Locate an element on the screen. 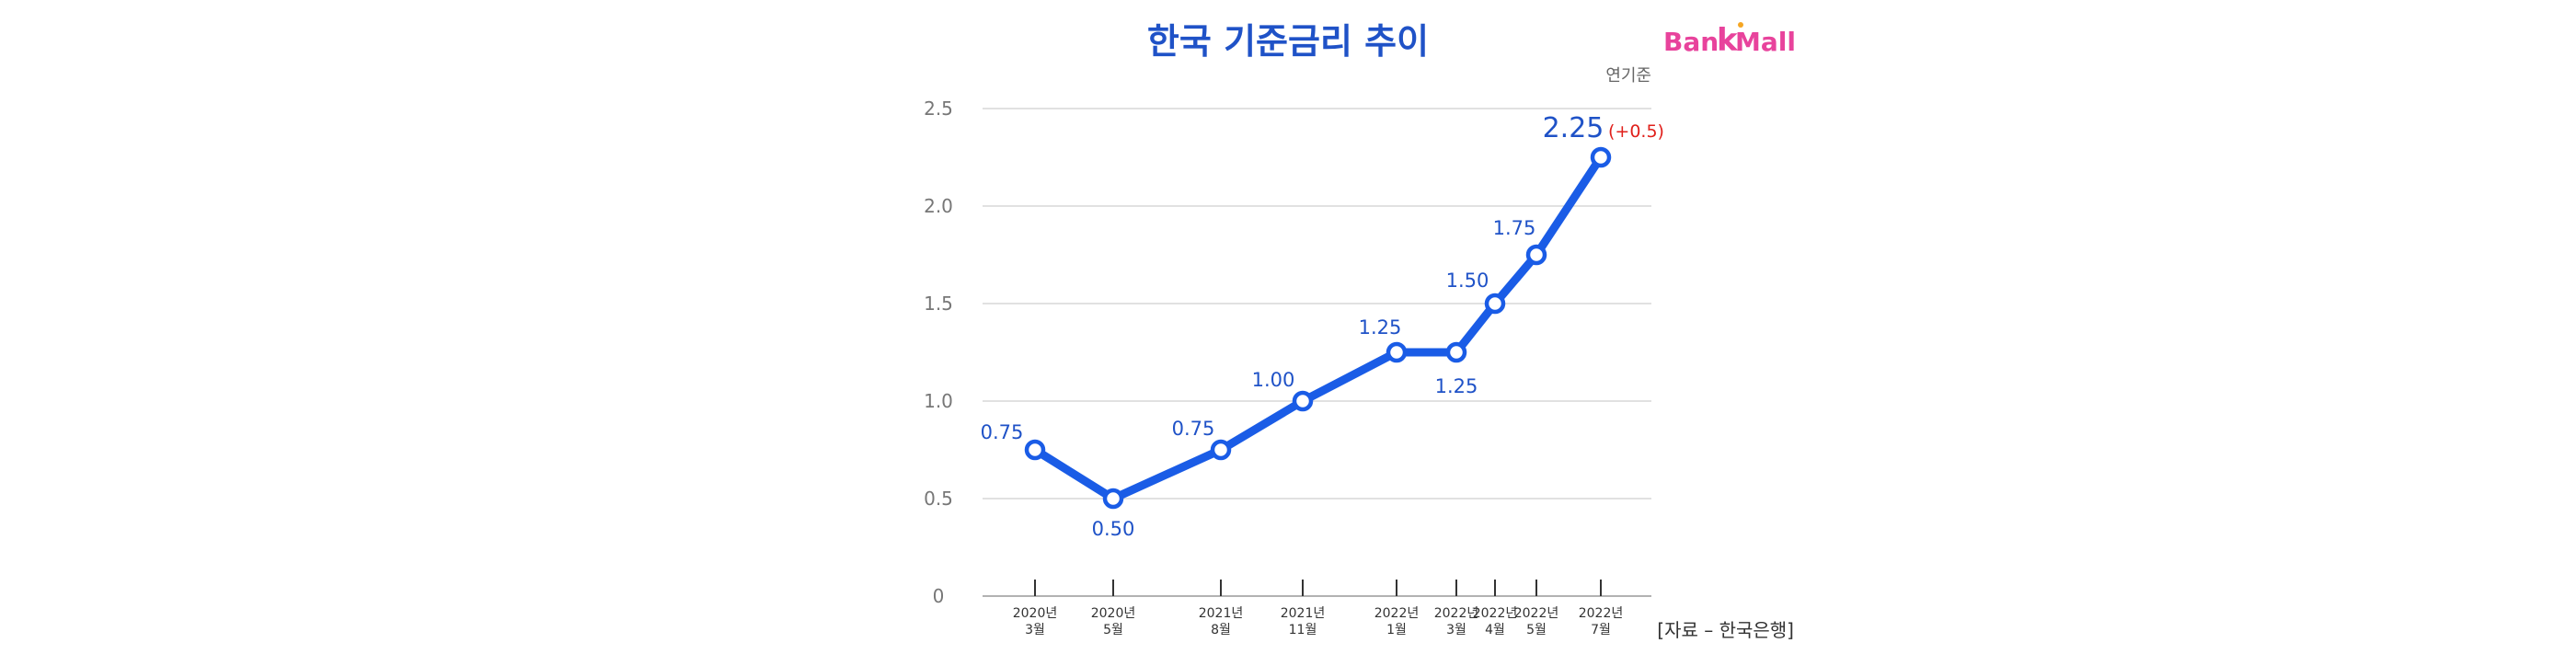 The width and height of the screenshot is (2576, 666). y-tick-label: 0.5 is located at coordinates (938, 499).